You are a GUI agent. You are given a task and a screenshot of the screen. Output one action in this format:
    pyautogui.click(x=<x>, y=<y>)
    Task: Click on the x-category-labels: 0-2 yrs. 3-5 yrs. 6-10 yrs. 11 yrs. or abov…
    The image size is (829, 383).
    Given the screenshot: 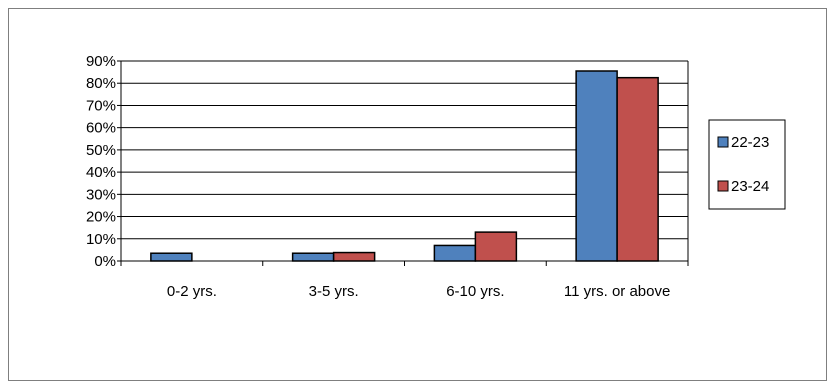 What is the action you would take?
    pyautogui.click(x=418, y=291)
    